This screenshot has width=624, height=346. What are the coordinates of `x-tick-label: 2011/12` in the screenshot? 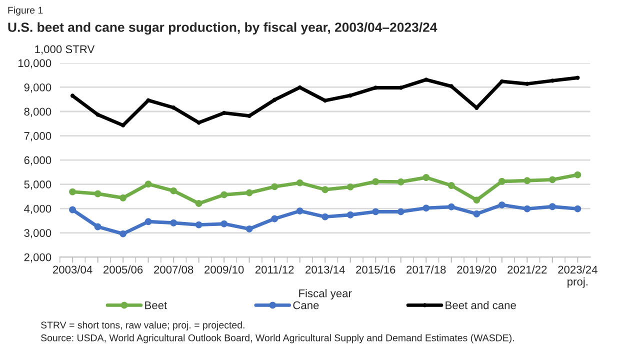 It's located at (274, 269).